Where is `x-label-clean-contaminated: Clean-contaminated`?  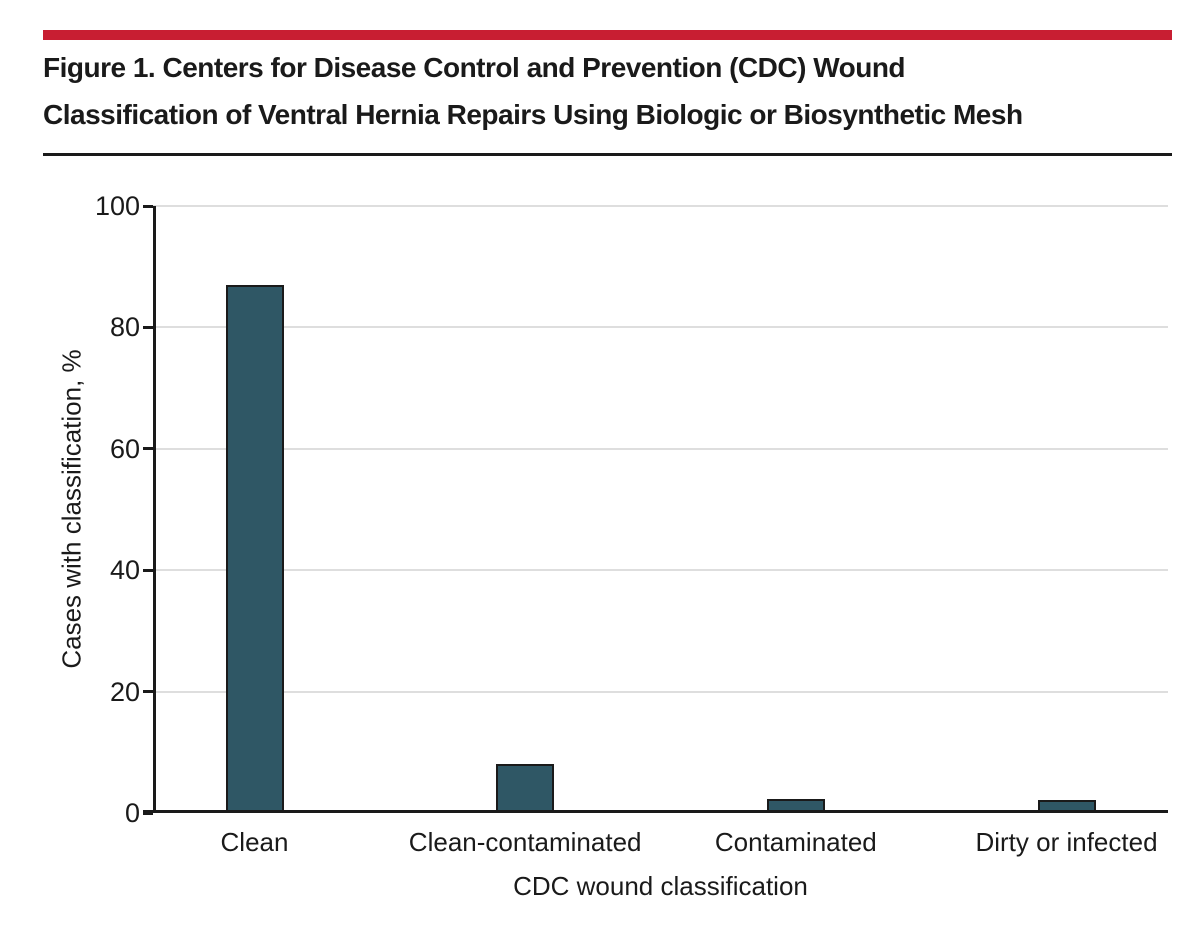
x-label-clean-contaminated: Clean-contaminated is located at coordinates (525, 842).